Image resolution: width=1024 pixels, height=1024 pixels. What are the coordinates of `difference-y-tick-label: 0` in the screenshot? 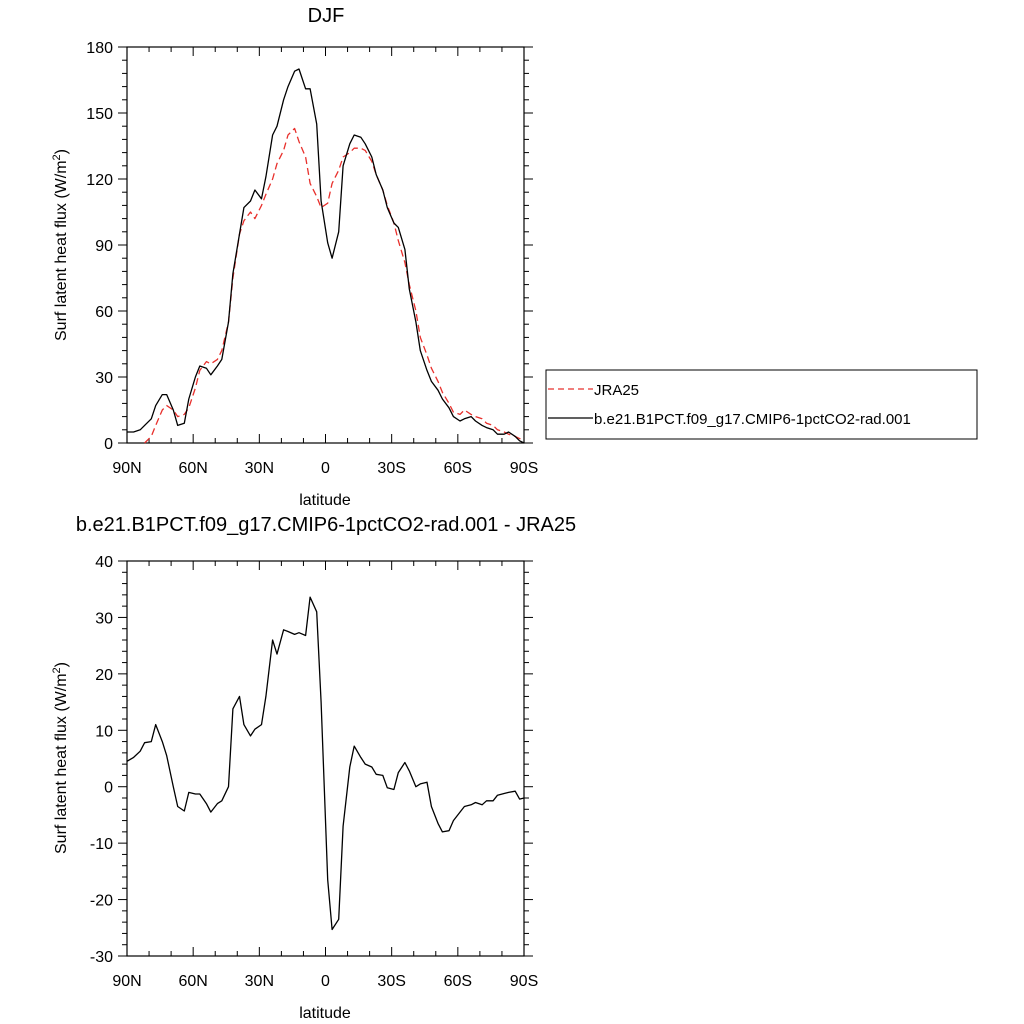 It's located at (108, 788).